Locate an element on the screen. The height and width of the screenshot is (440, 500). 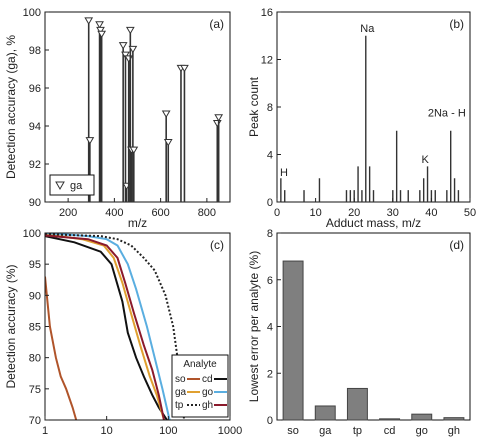
x-tick-label: go is located at coordinates (422, 431).